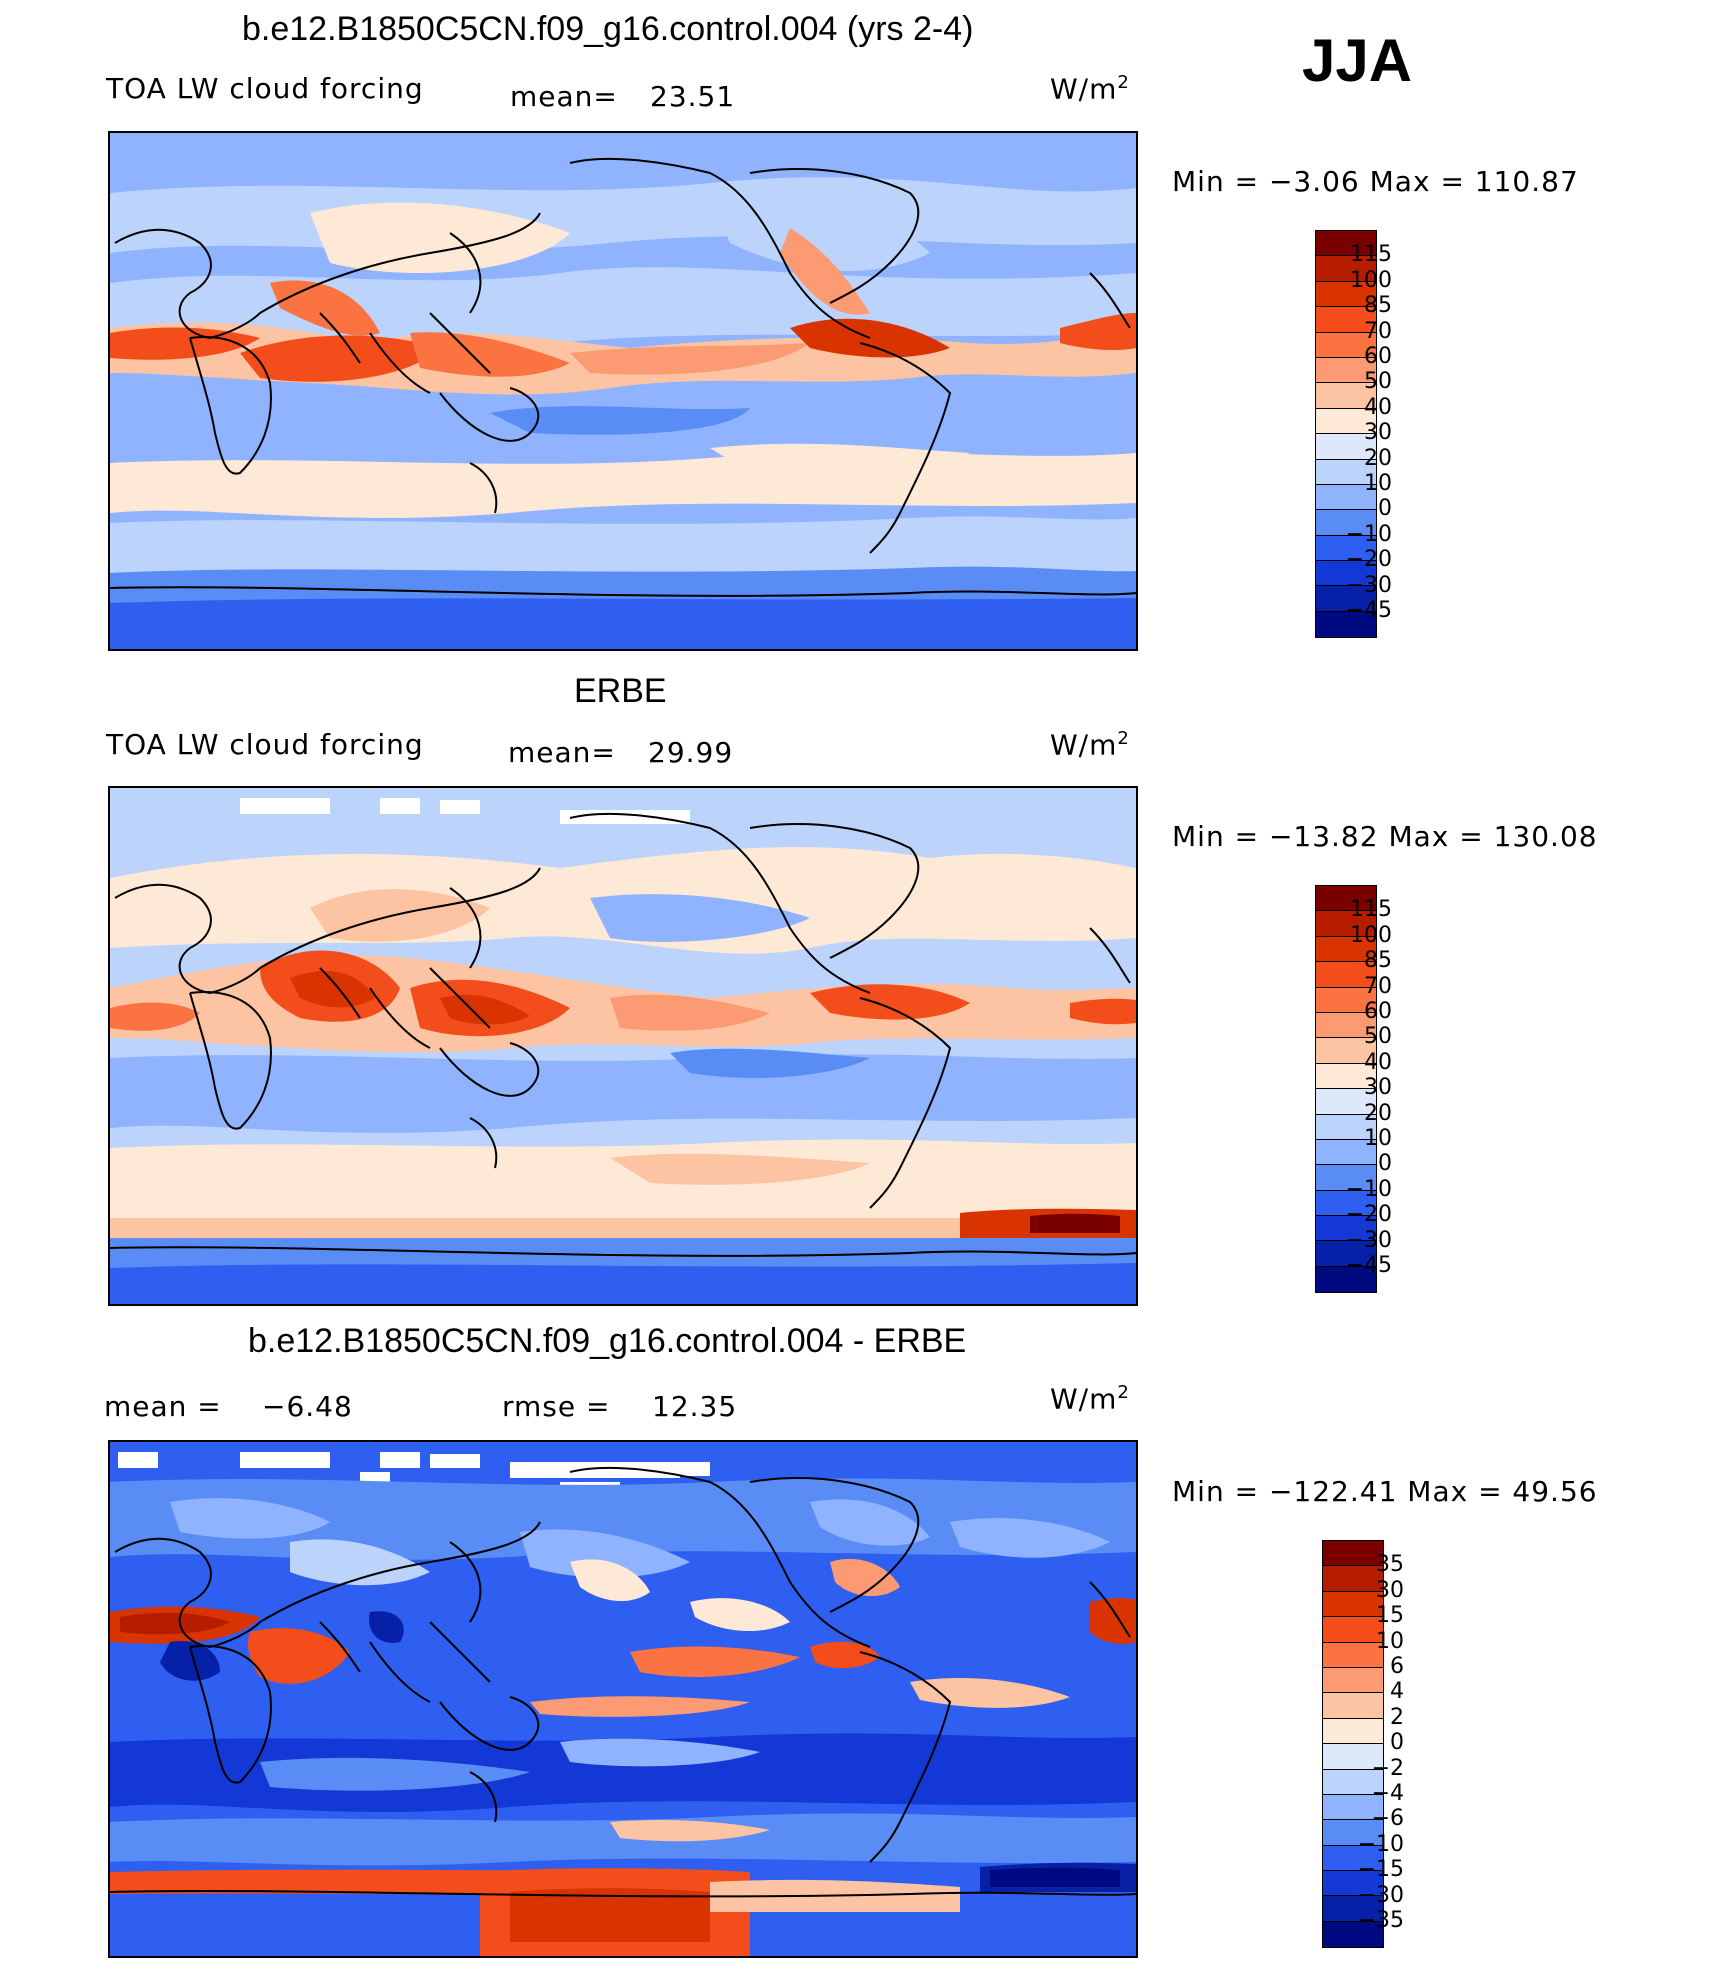 The height and width of the screenshot is (1969, 1710). Describe the element at coordinates (1378, 356) in the screenshot. I see `colorbar-tick-label: 60` at that location.